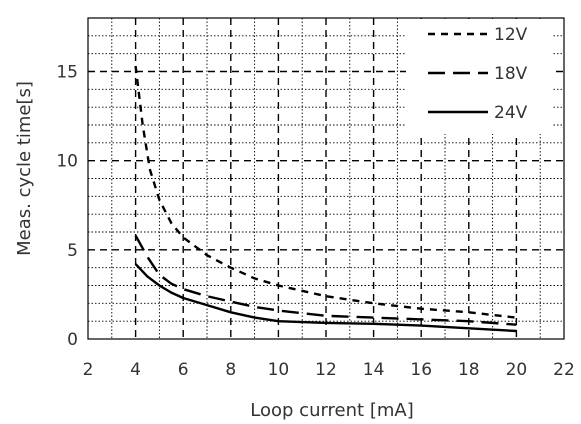 The image size is (581, 424). I want to click on x-tick-label: 22, so click(564, 370).